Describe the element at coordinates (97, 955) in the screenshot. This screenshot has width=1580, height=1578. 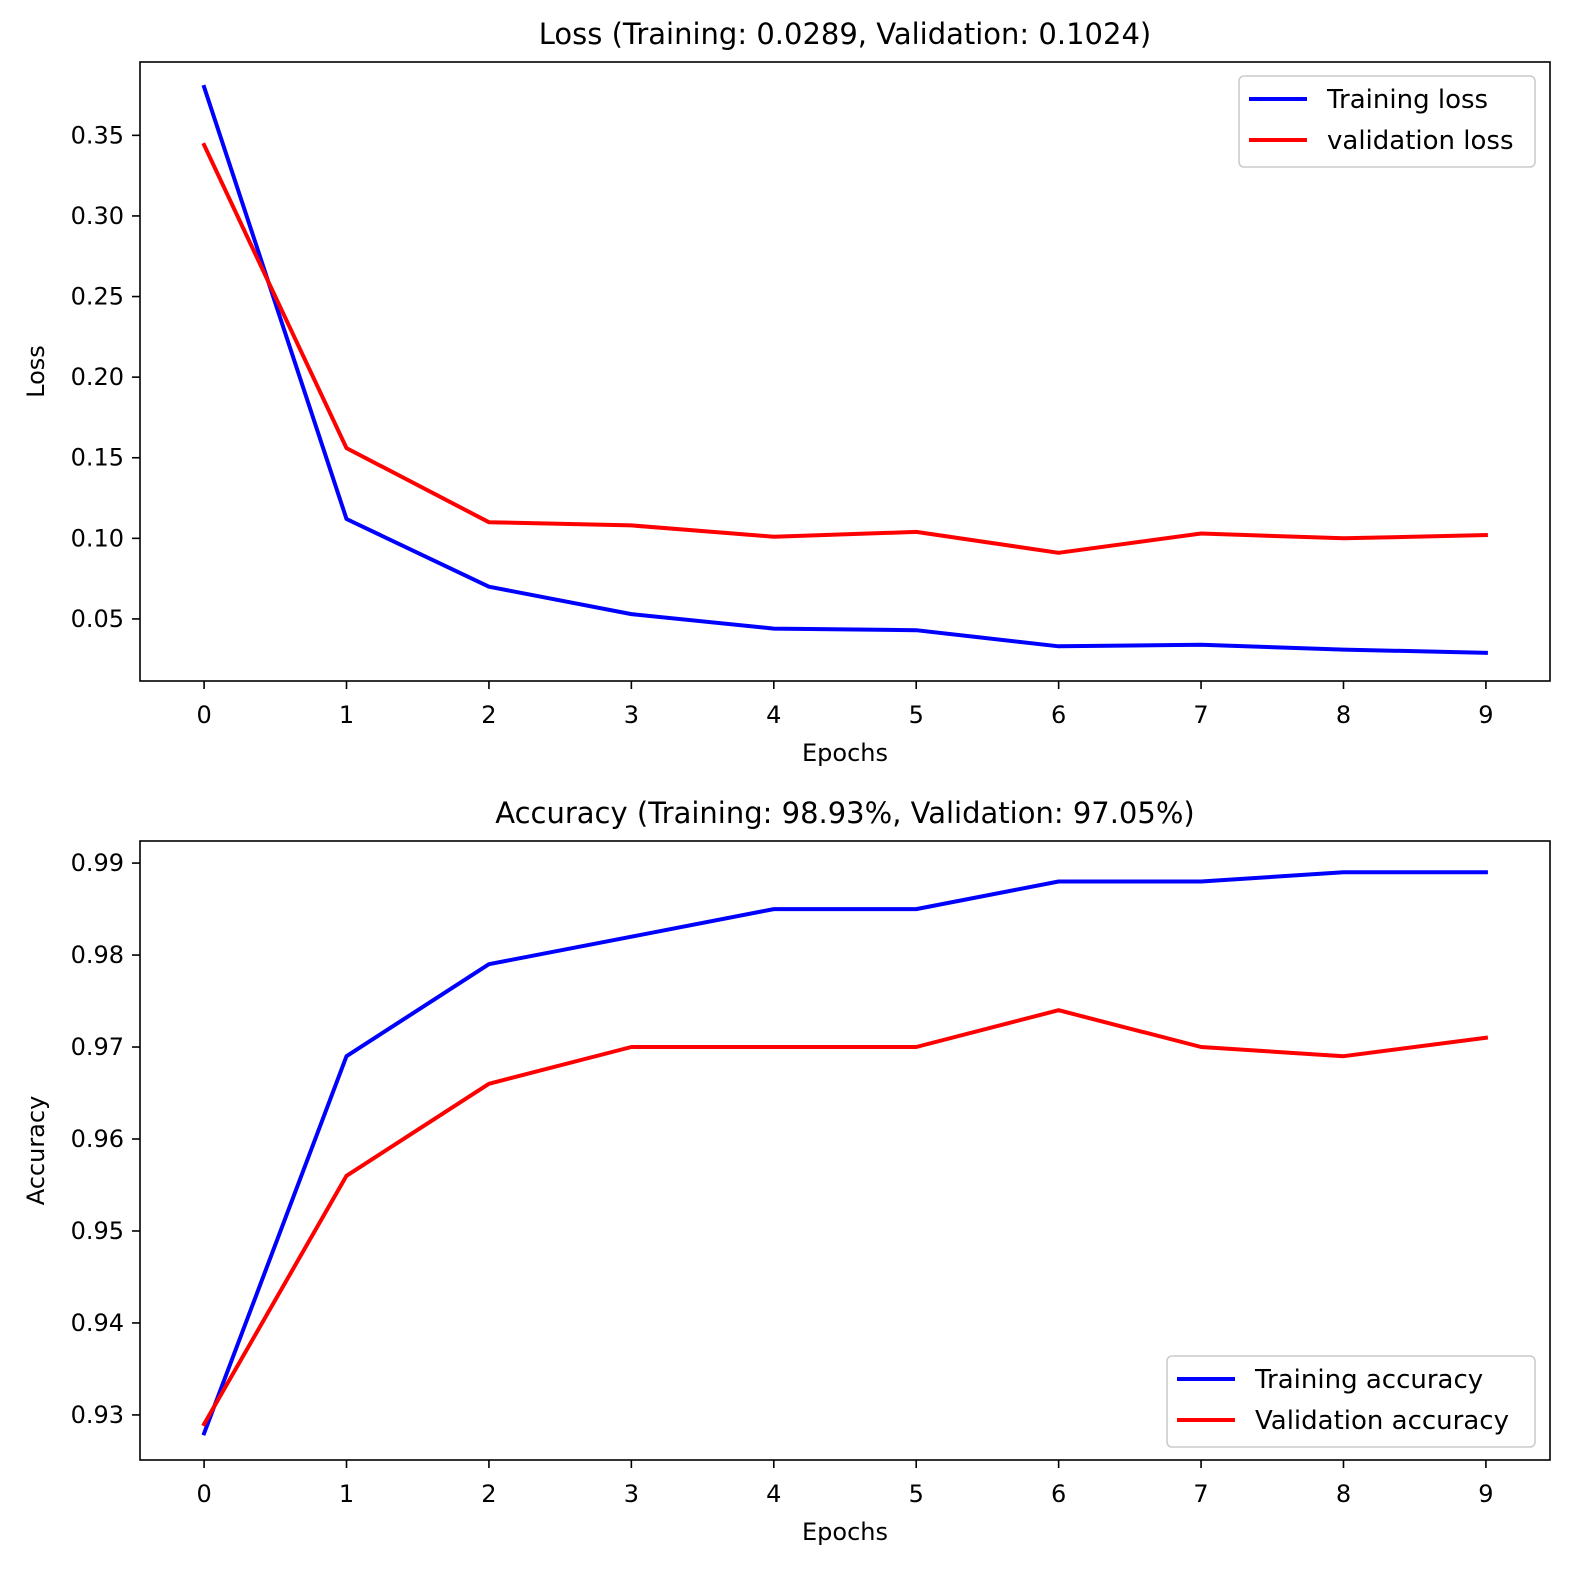
I see `y-tick-label: 0.98` at that location.